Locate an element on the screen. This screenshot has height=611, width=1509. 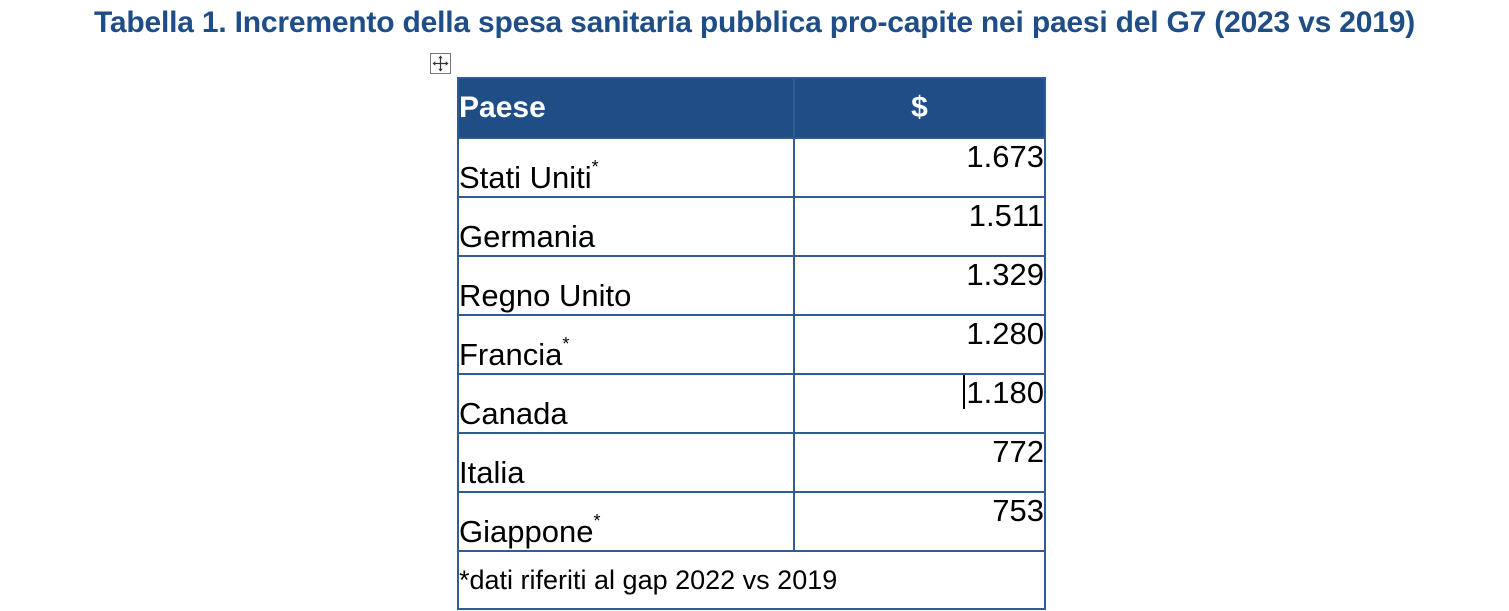
country-name: Germania is located at coordinates (527, 236).